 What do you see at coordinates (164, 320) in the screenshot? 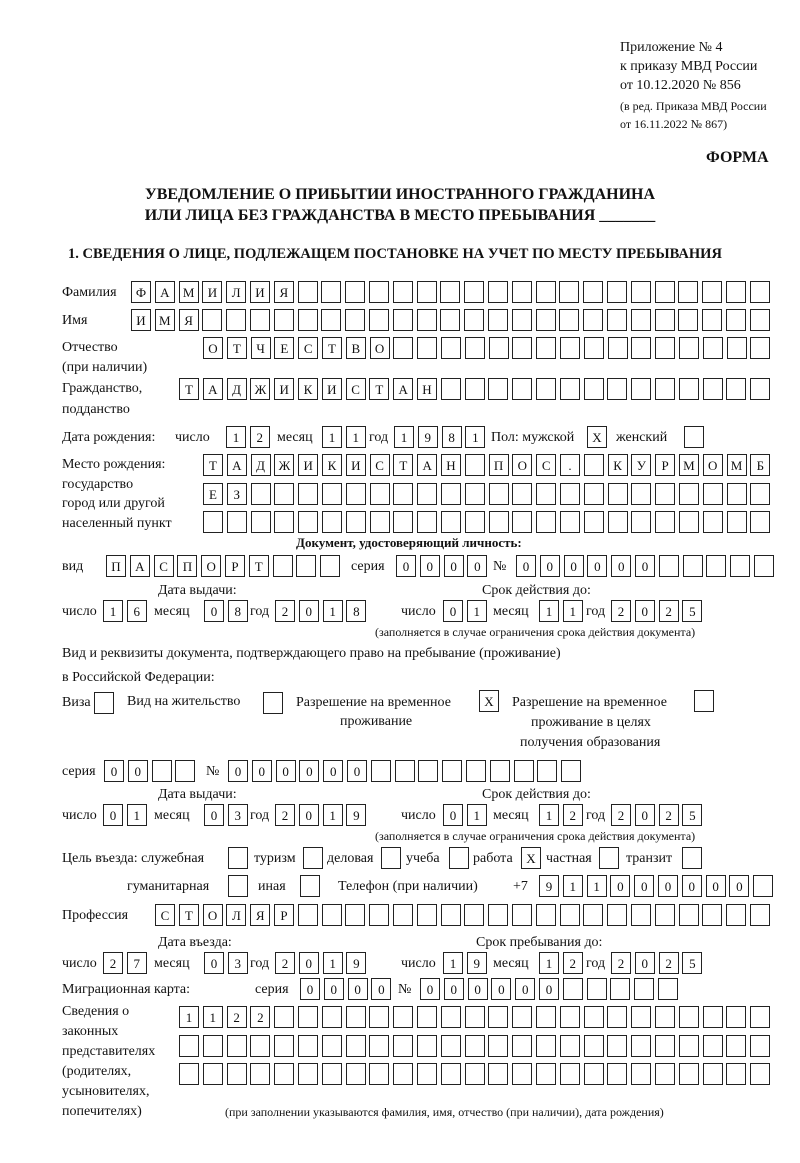
I see `char-cell: М` at bounding box center [164, 320].